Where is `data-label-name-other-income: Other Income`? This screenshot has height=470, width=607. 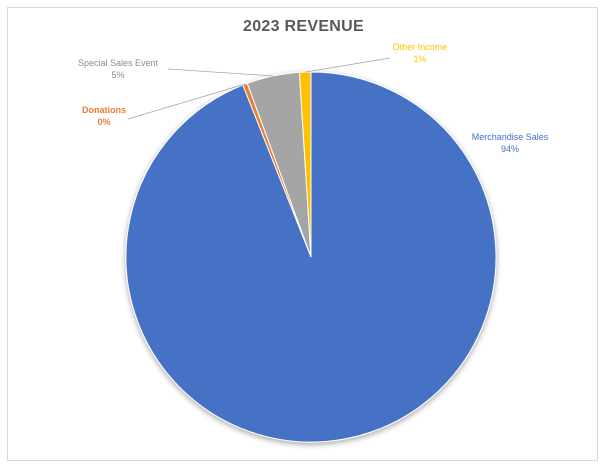
data-label-name-other-income: Other Income is located at coordinates (420, 47).